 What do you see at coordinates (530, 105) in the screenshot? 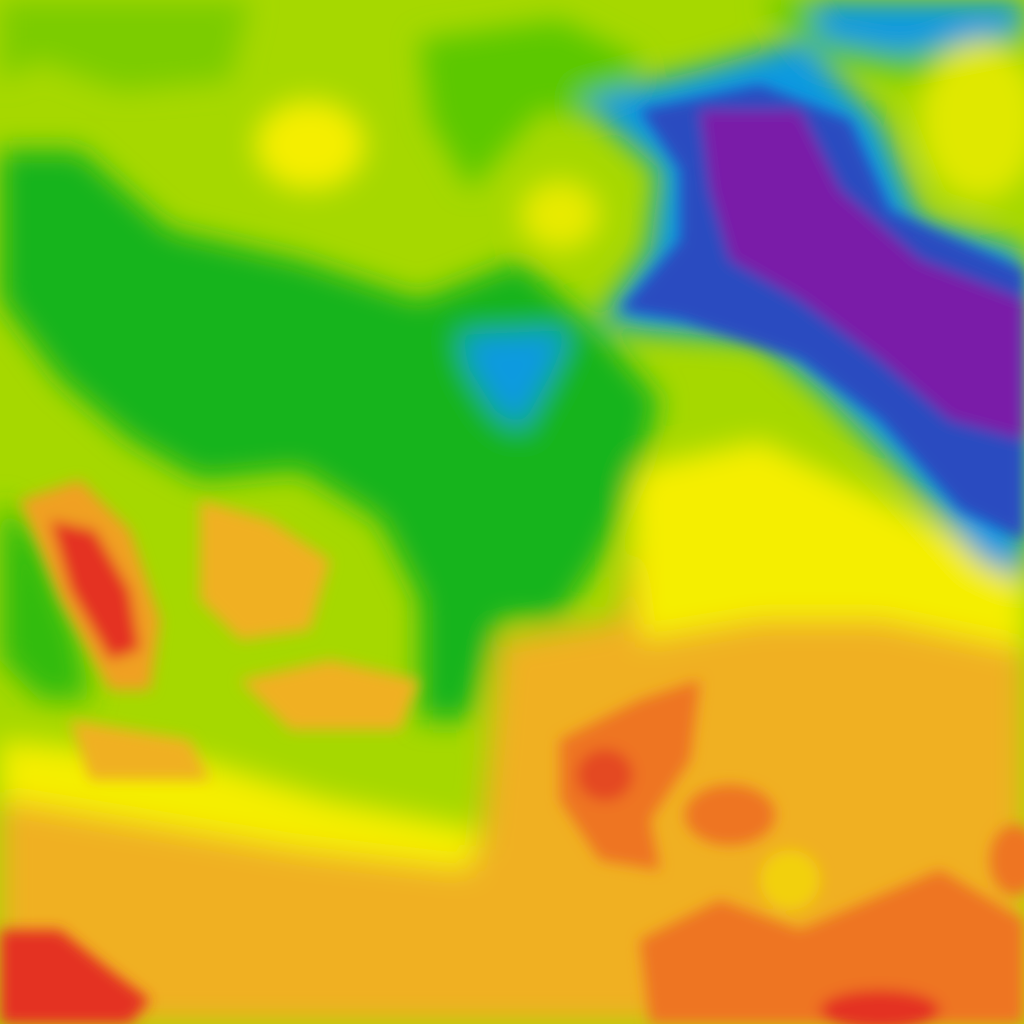
I see `region-green-northcentral` at bounding box center [530, 105].